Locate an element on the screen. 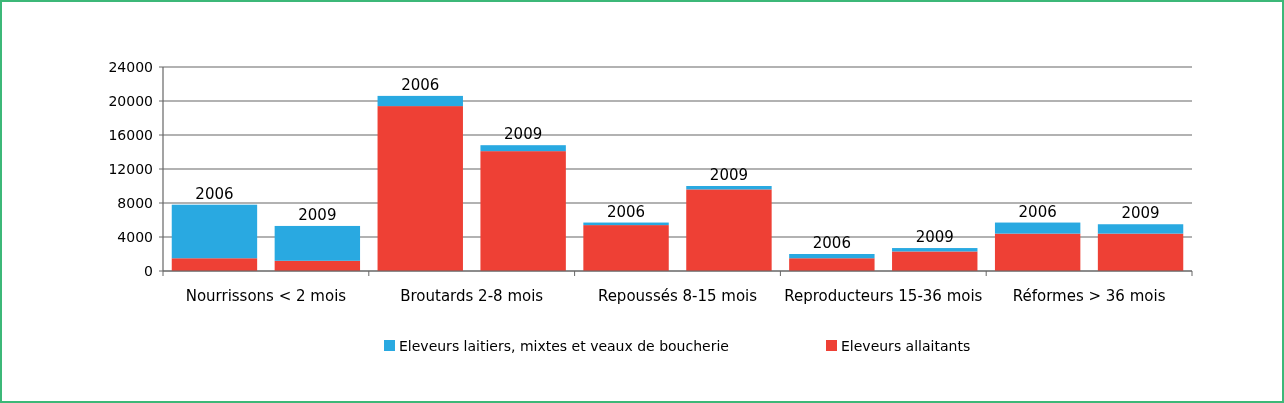 The height and width of the screenshot is (403, 1284). legend-label: Eleveurs laitiers, mixtes et veaux de boucherie is located at coordinates (564, 345).